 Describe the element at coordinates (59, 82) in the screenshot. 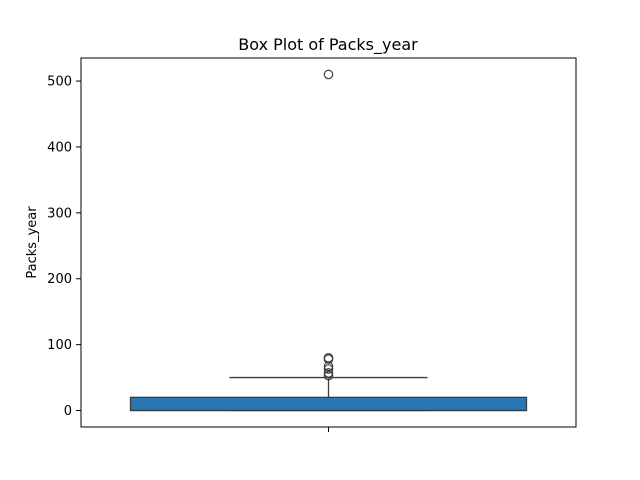

I see `y-tick-label: 500` at that location.